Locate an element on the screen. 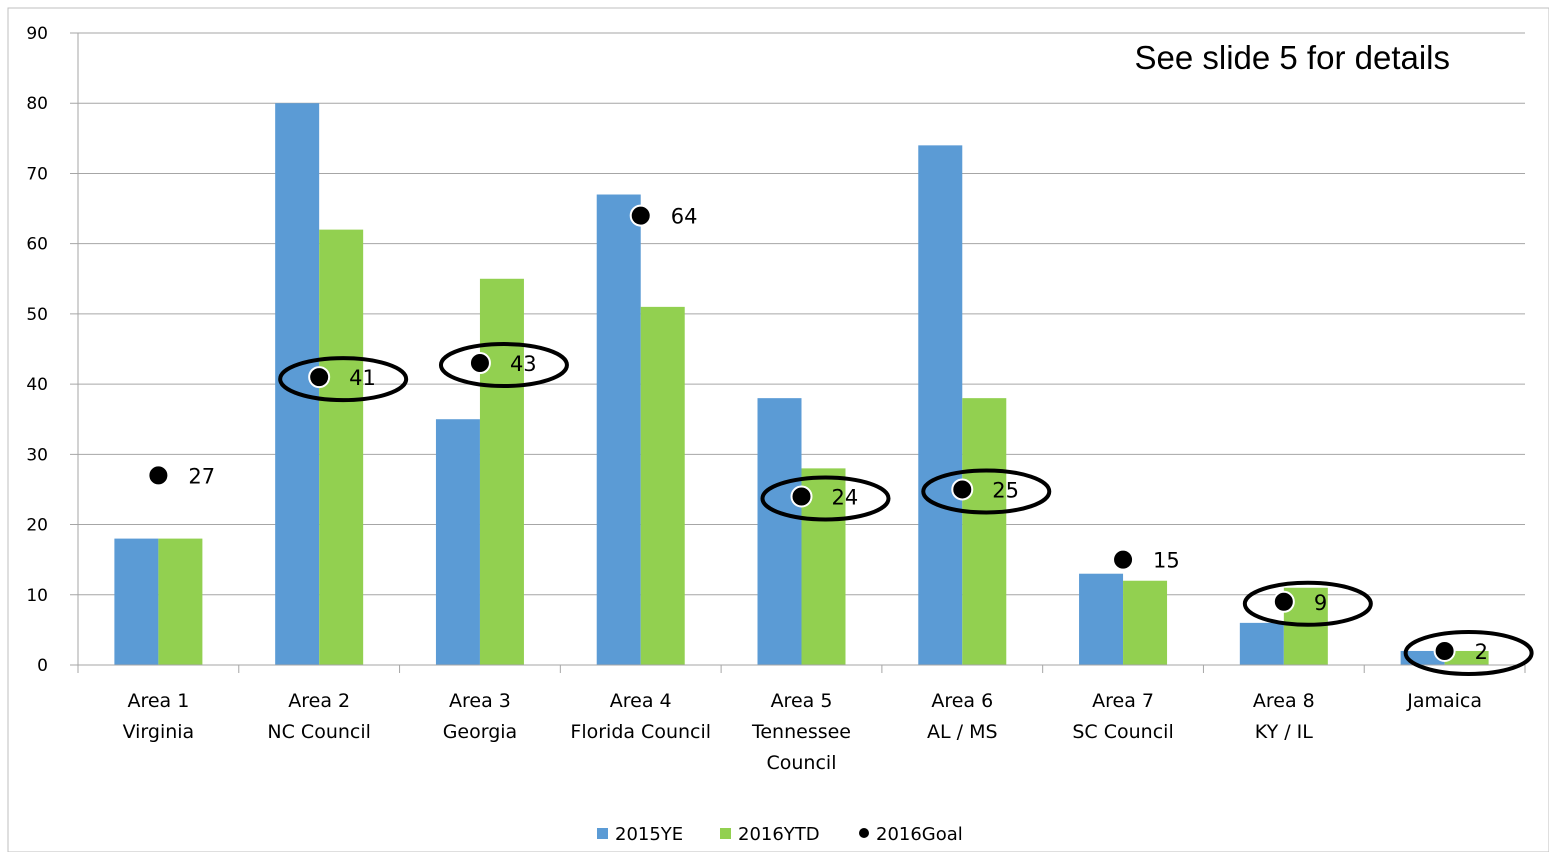  legend-label-2016goal: 2016Goal is located at coordinates (919, 834).